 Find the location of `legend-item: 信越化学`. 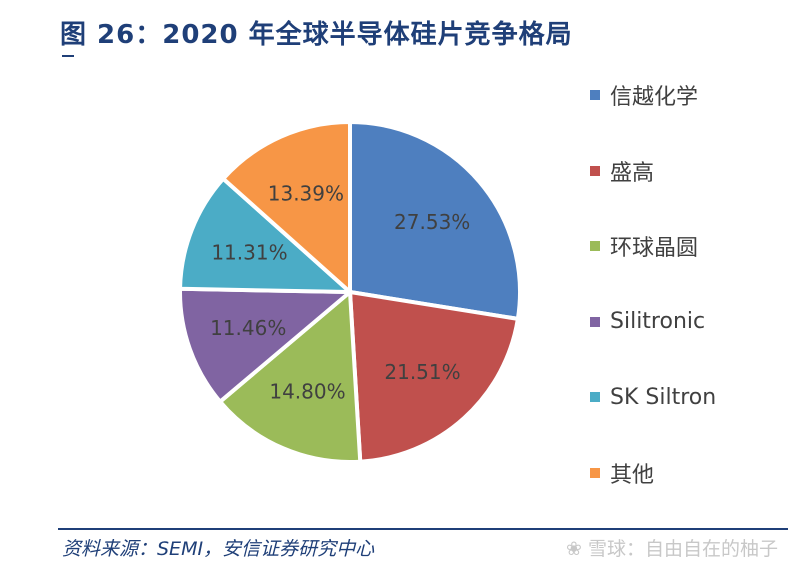

legend-item: 信越化学 is located at coordinates (653, 95).